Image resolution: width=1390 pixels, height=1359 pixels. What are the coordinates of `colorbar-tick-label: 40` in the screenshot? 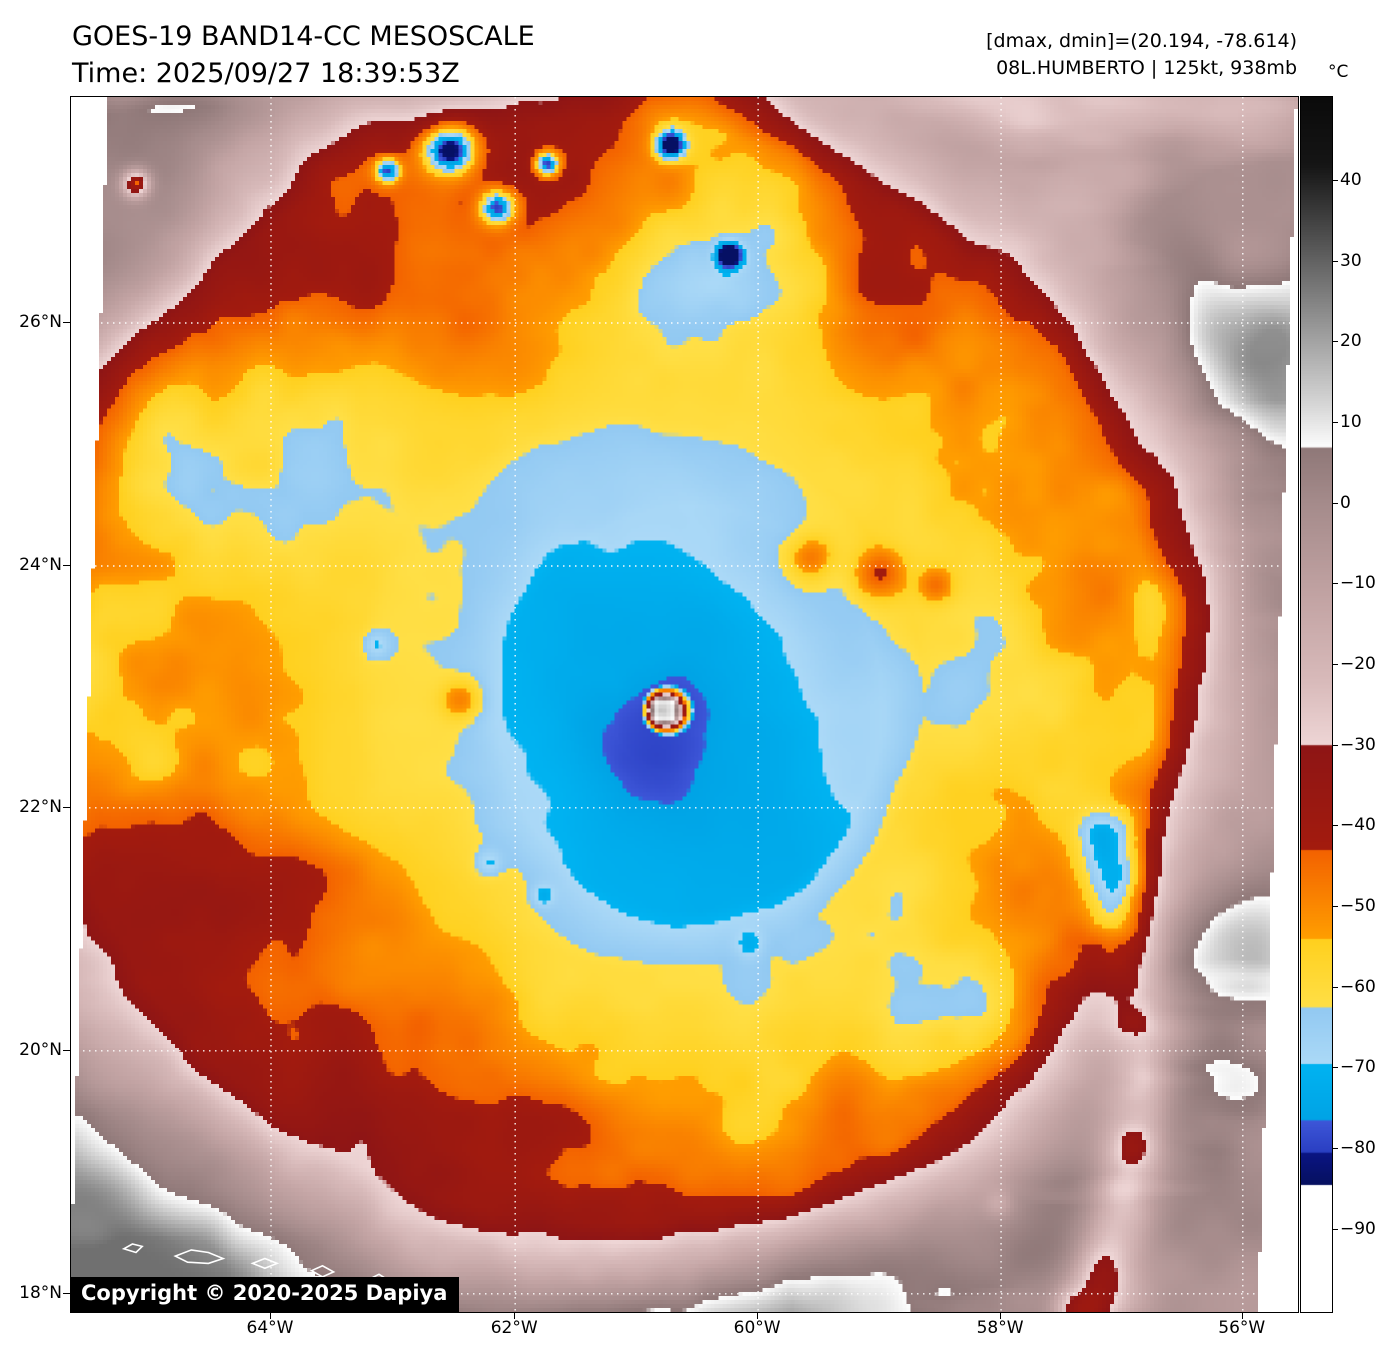 It's located at (1351, 179).